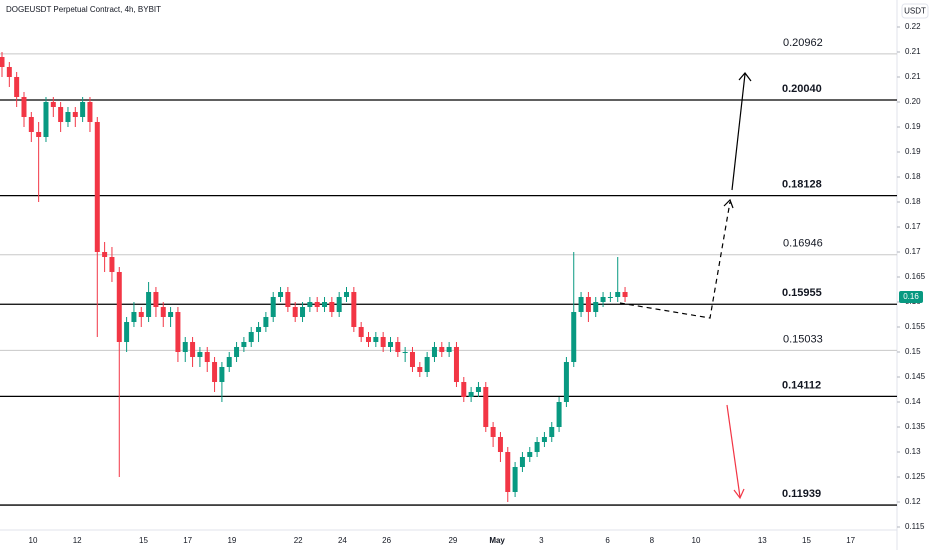 The image size is (932, 550). I want to click on level-label: 0.15955, so click(802, 293).